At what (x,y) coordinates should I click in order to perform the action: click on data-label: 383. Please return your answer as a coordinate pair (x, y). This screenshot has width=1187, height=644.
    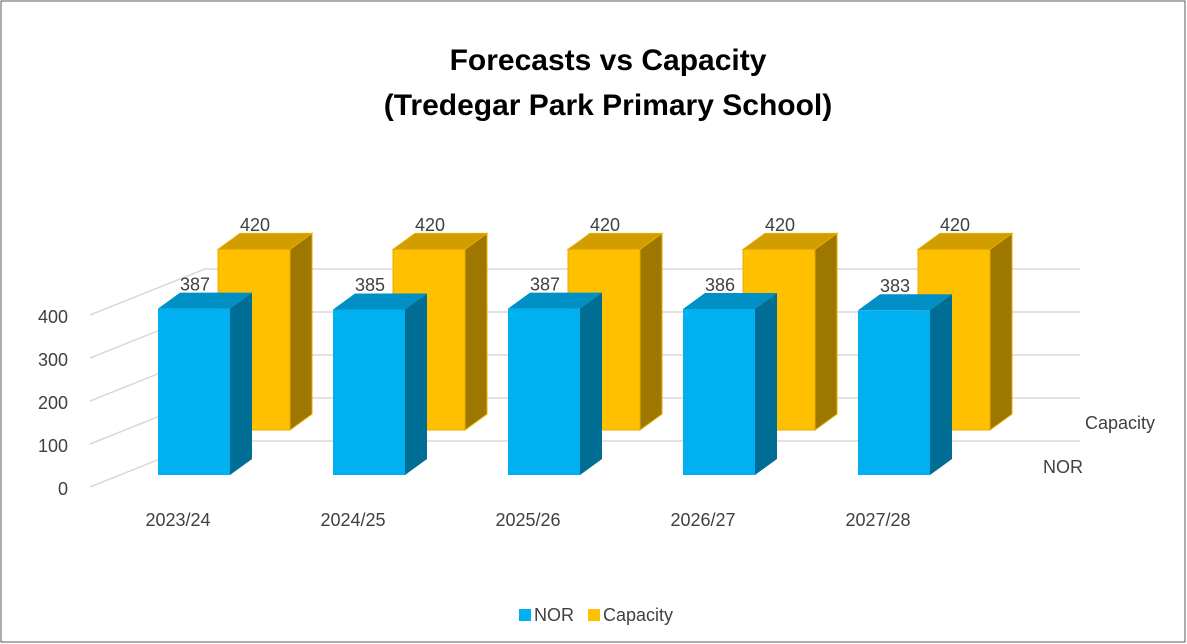
    Looking at the image, I should click on (895, 286).